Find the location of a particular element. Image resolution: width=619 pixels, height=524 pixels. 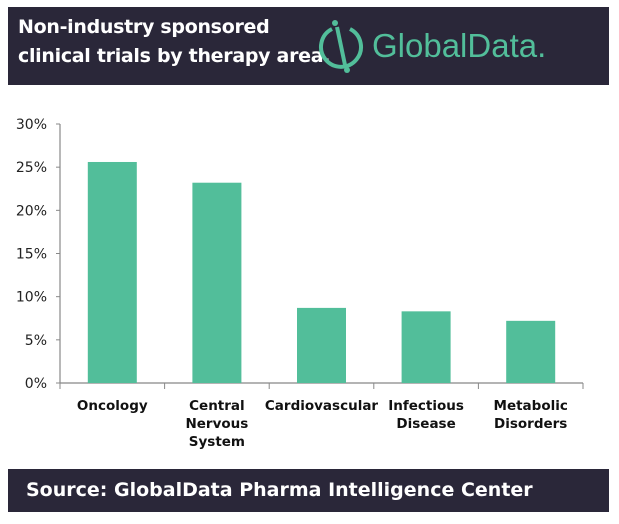

x-tick-label: System is located at coordinates (217, 442).